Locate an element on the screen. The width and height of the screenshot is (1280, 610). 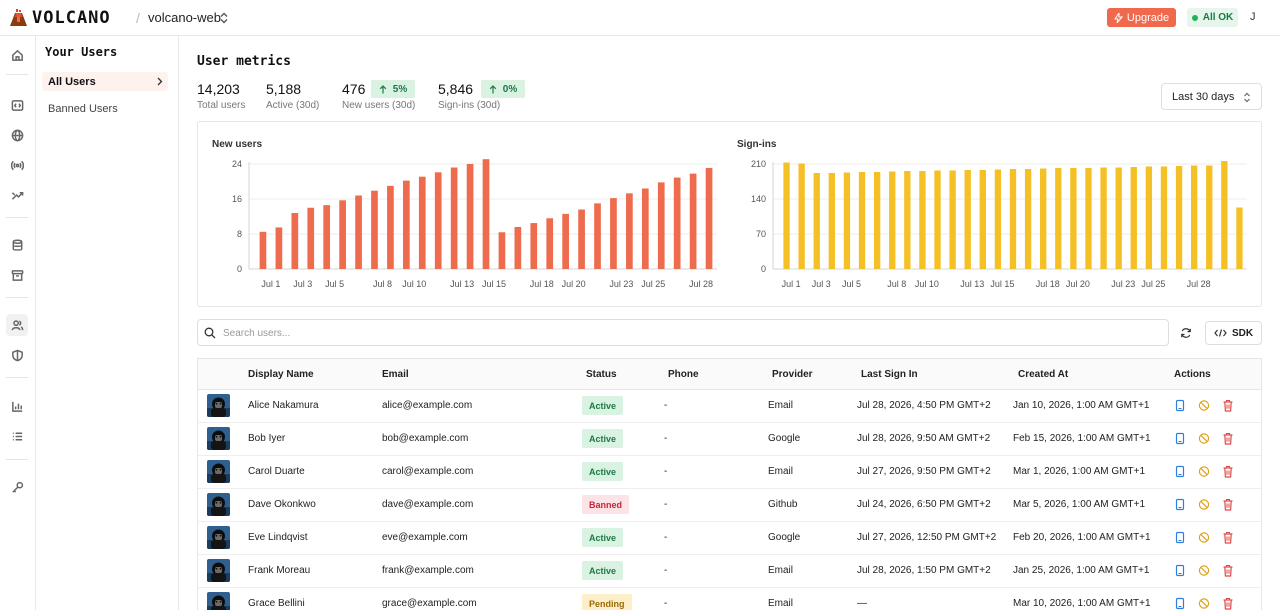
user-avatar: J is located at coordinates (1253, 17).